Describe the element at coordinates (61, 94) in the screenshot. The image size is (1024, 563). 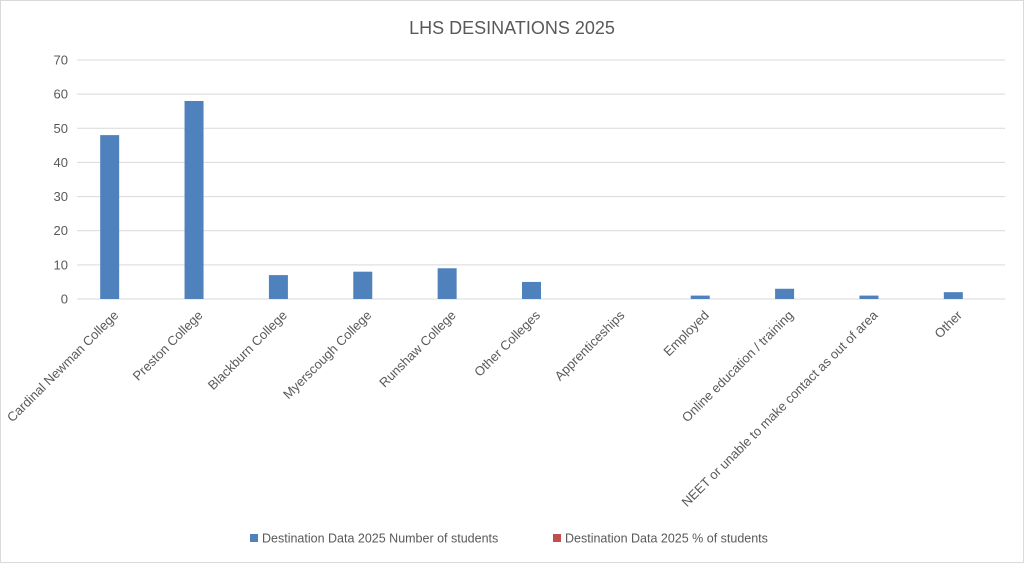
I see `y-tick-label: 60` at that location.